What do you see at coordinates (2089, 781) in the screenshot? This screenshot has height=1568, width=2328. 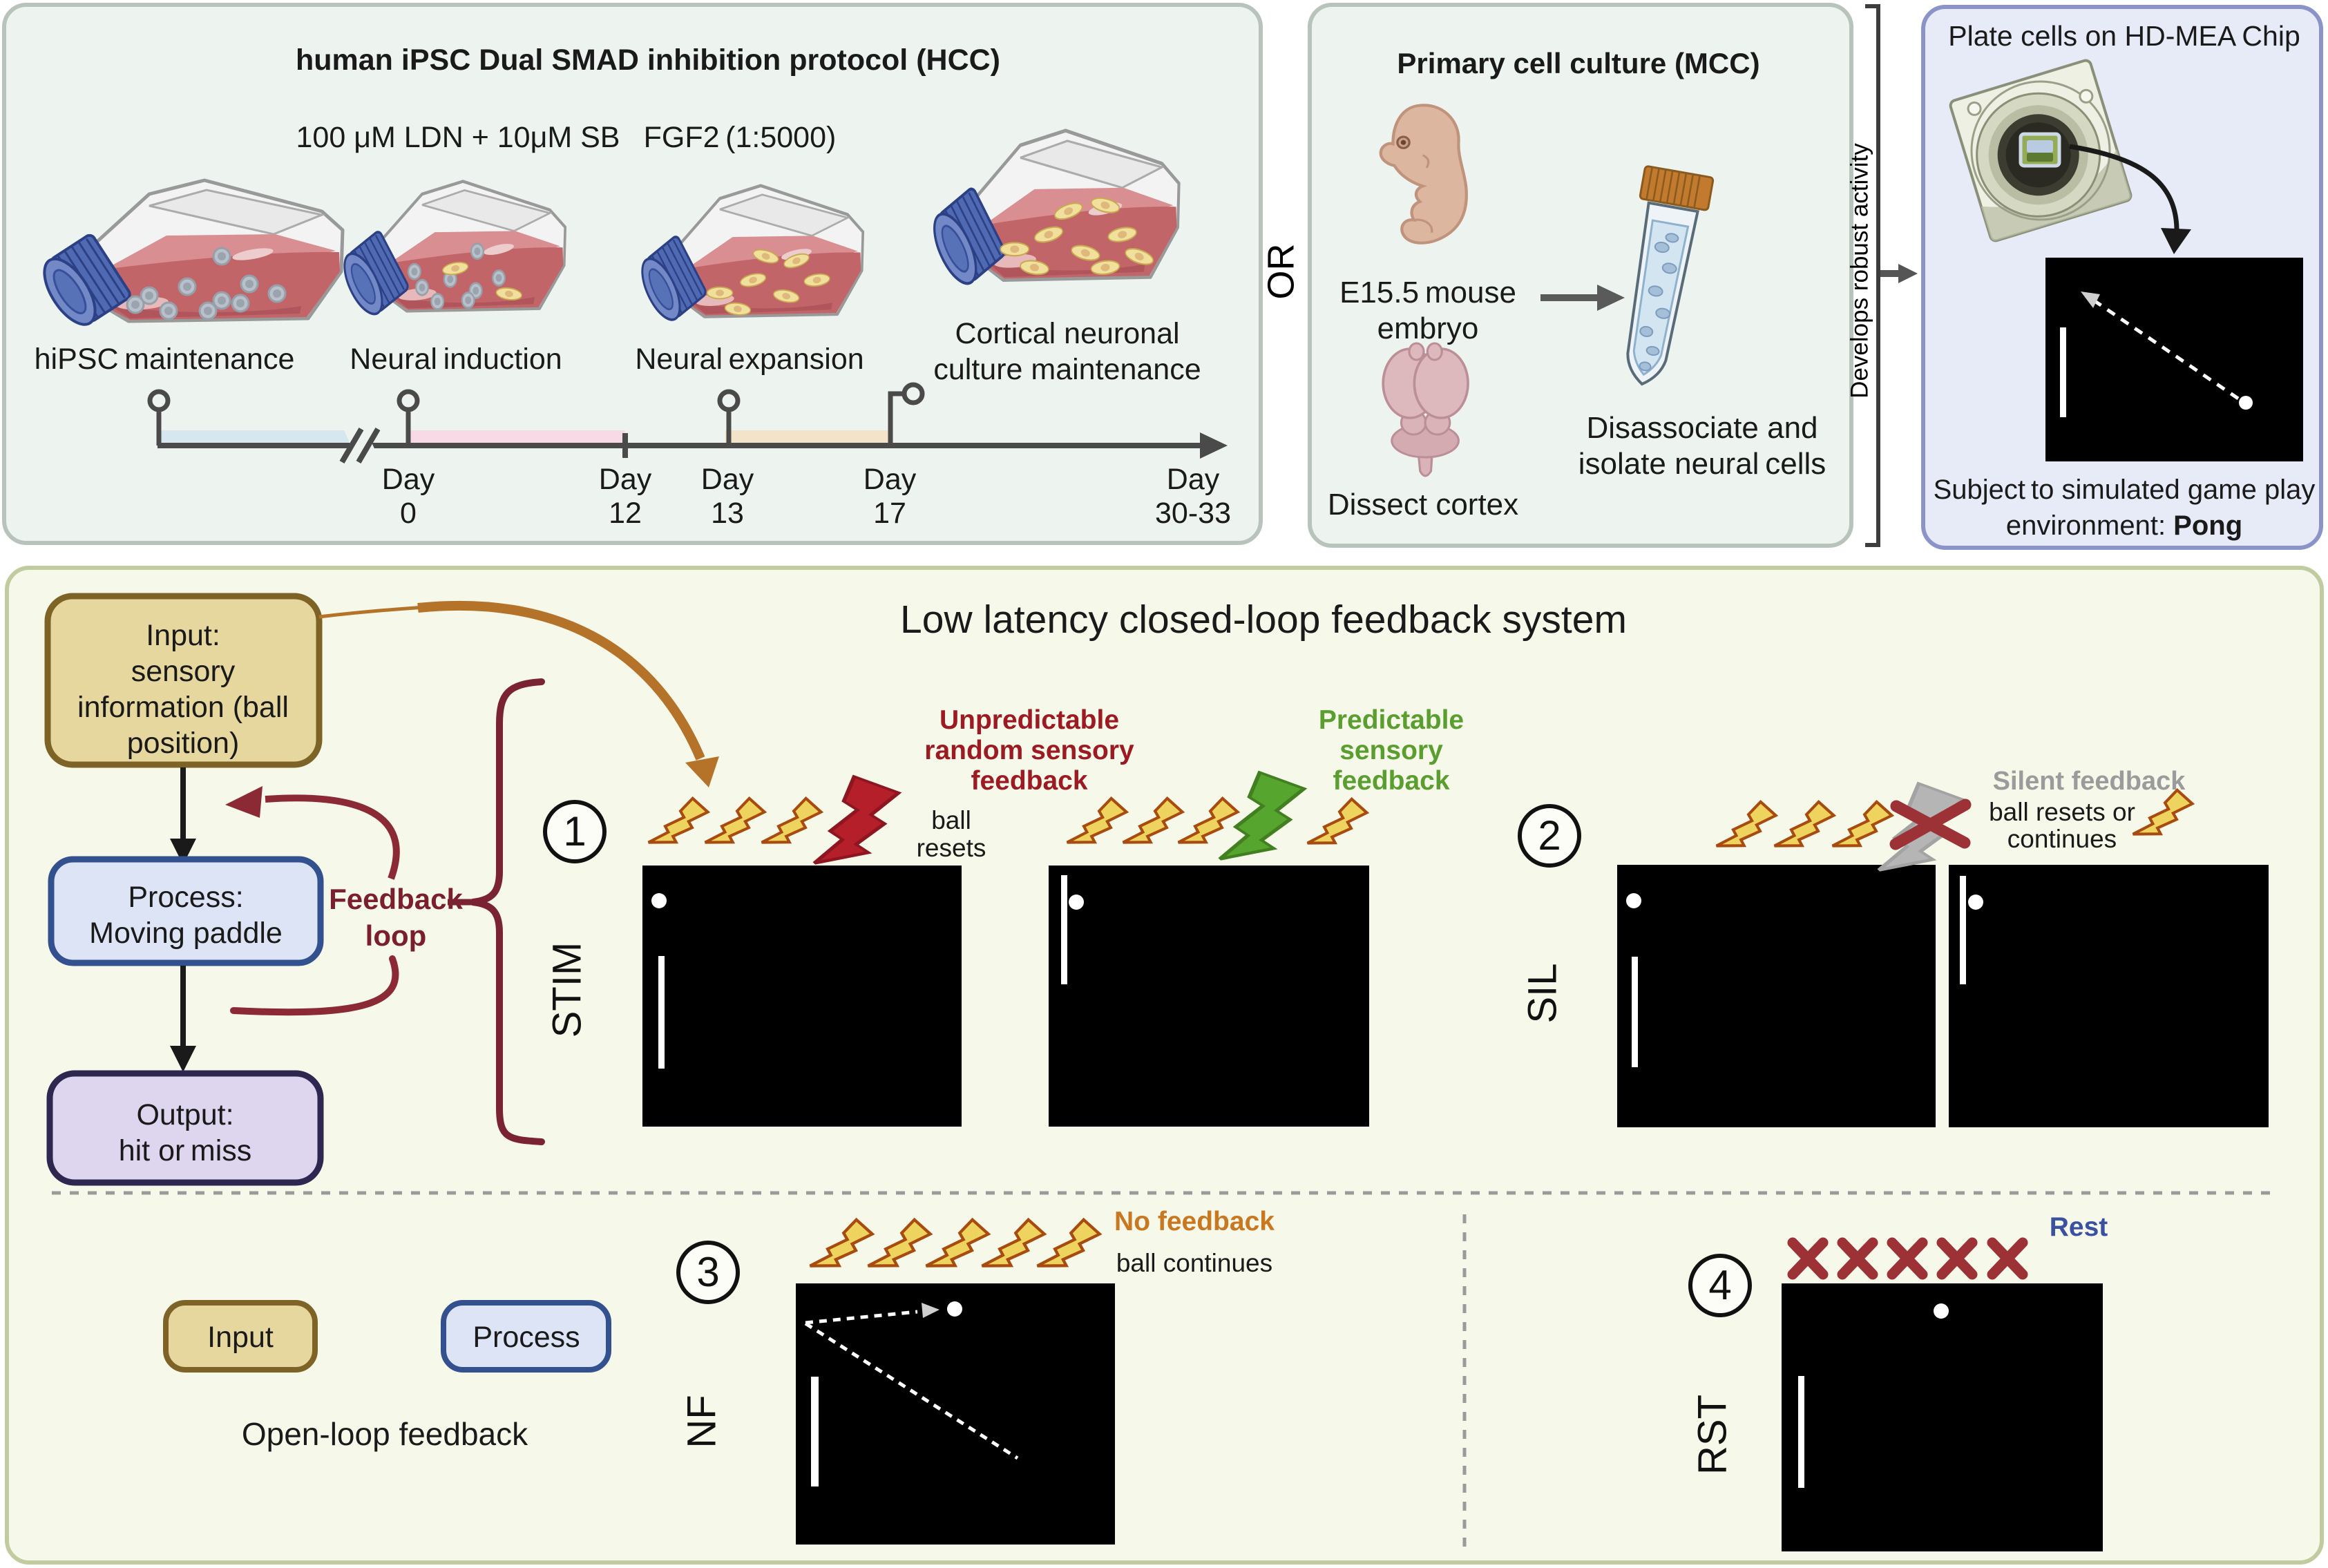 I see `svg-text: Silent feedback` at bounding box center [2089, 781].